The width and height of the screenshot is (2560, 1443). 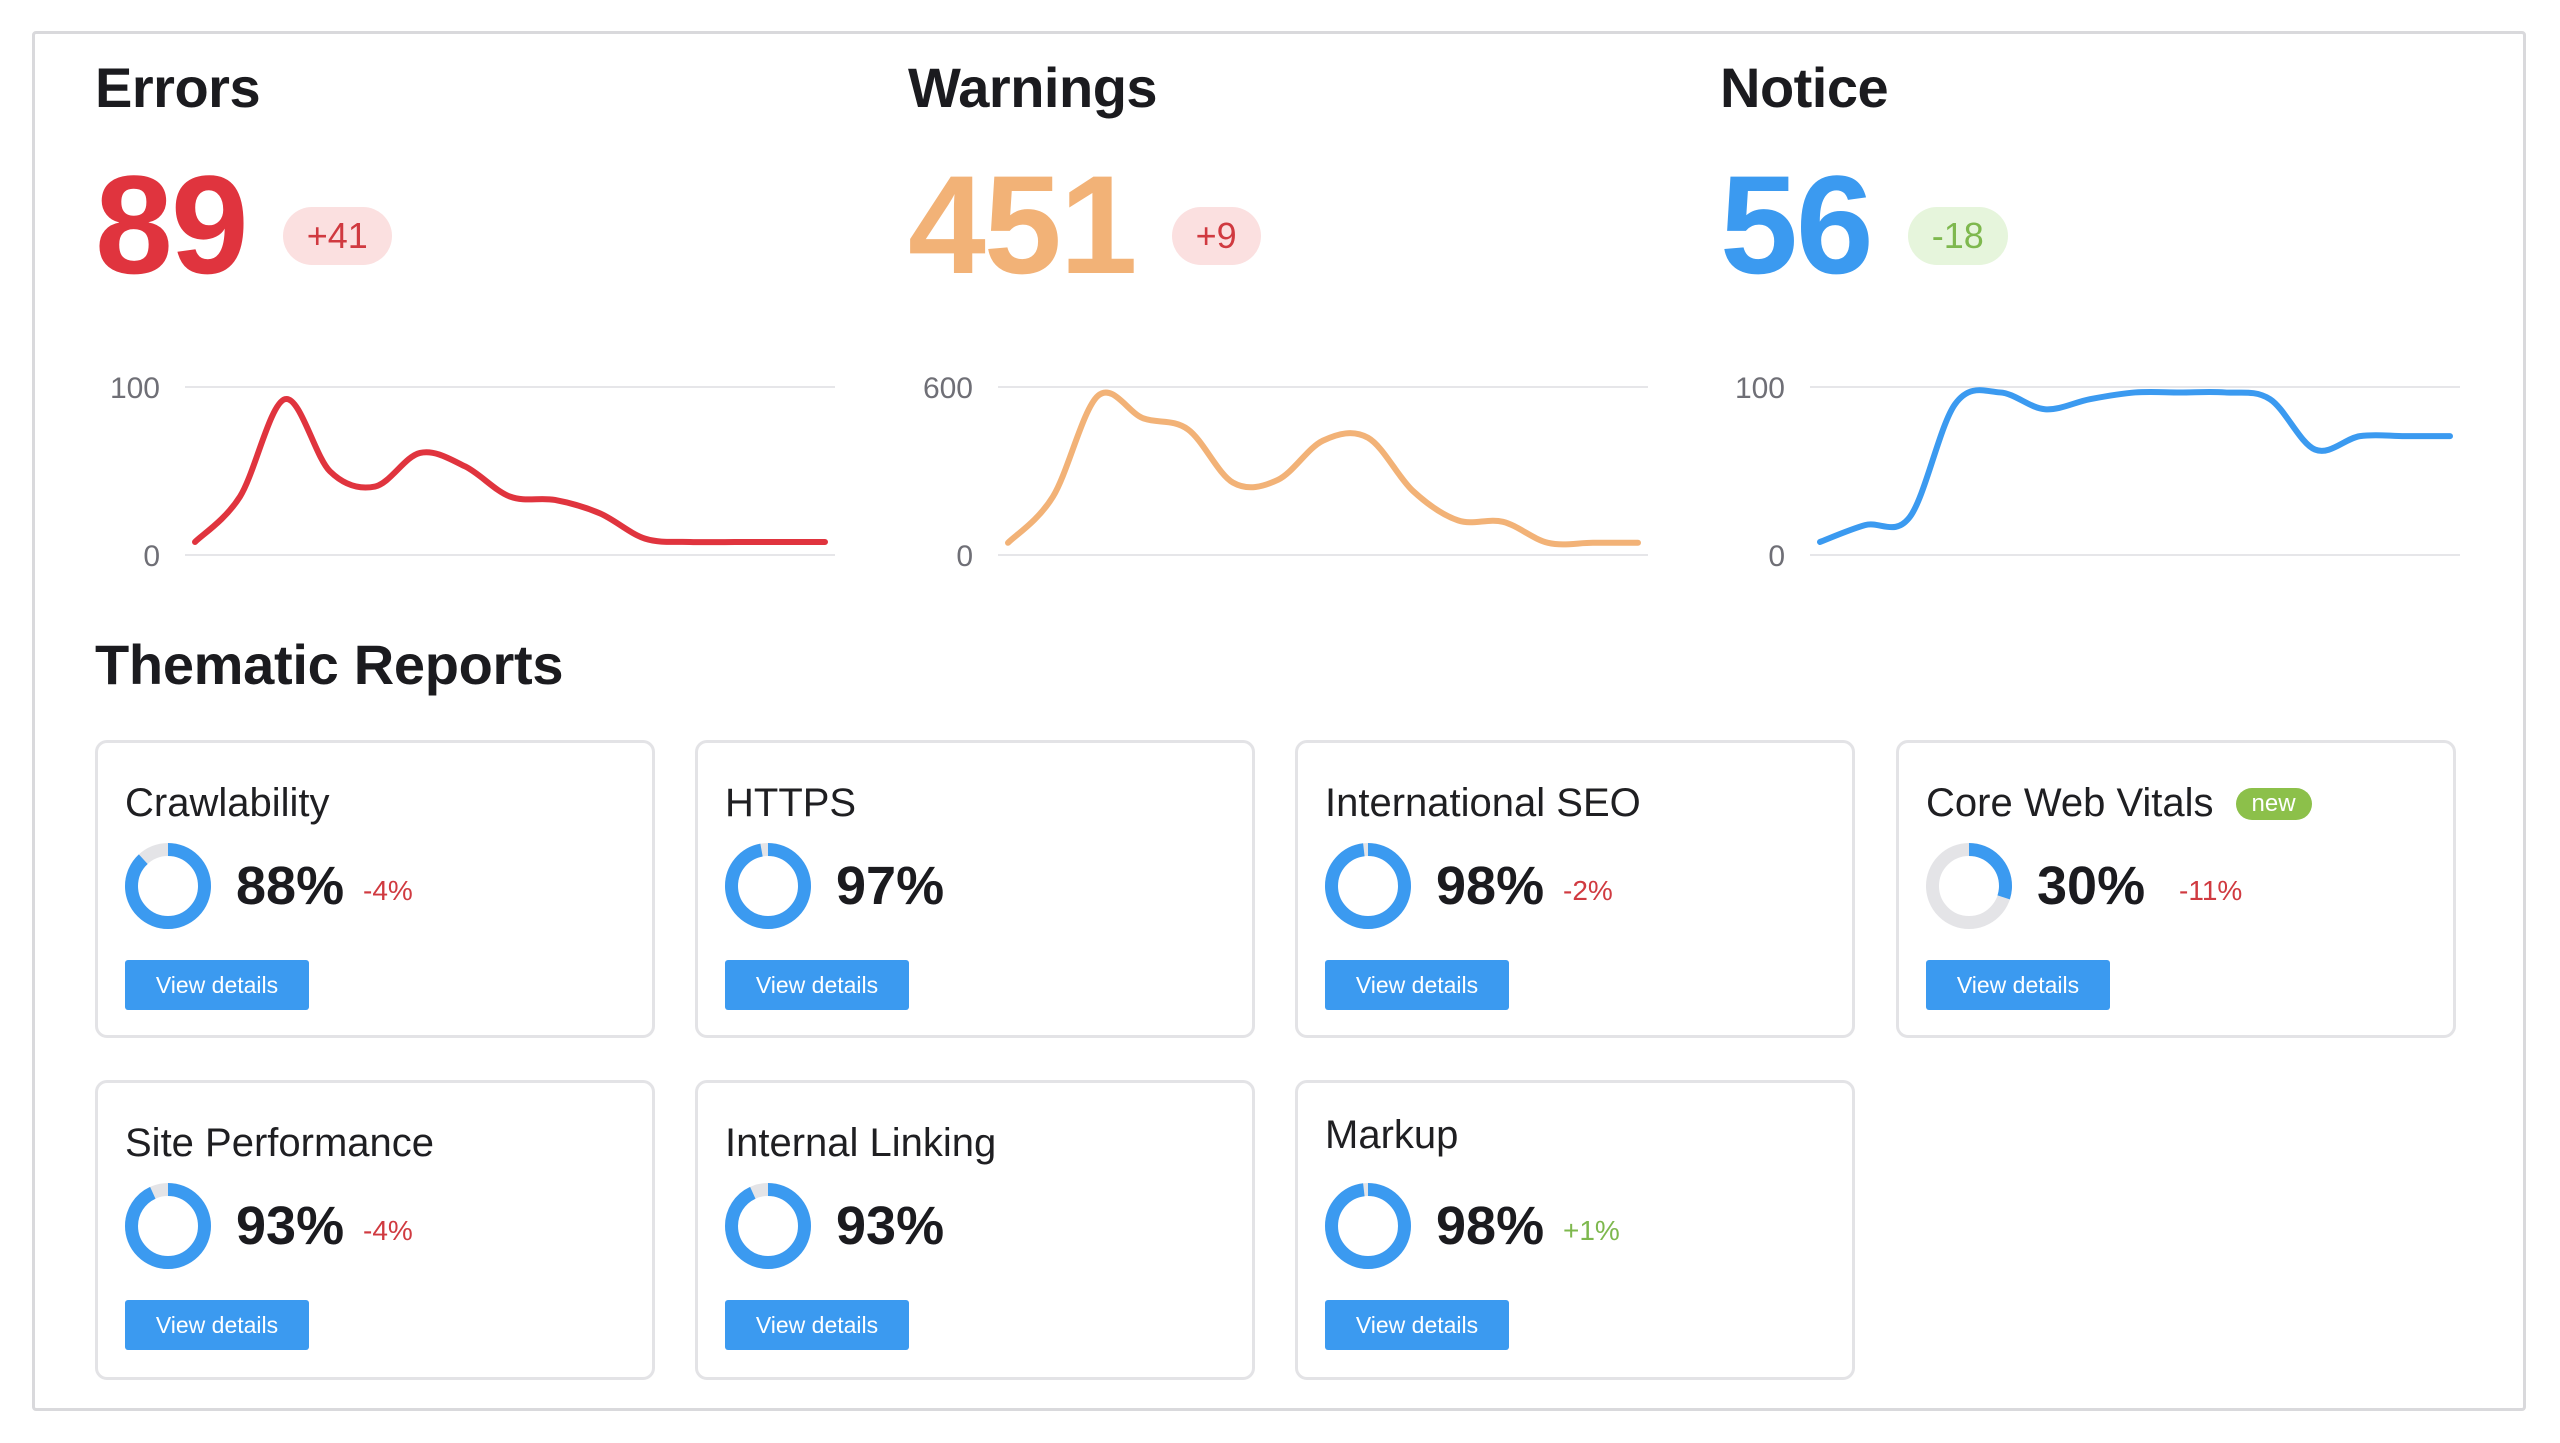 I want to click on report-name: International SEO, so click(x=1483, y=803).